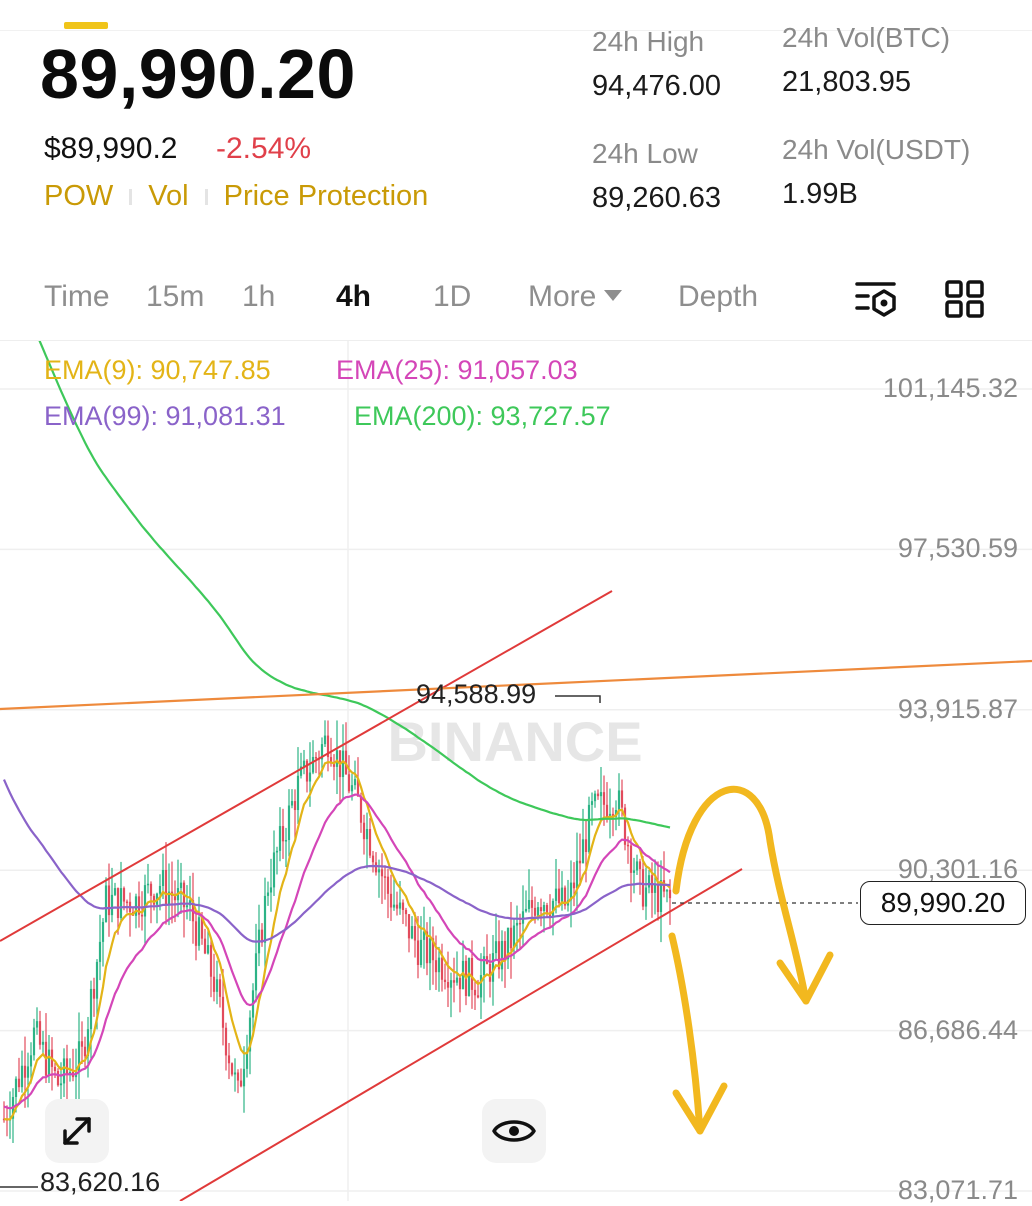 This screenshot has height=1206, width=1032. I want to click on price-change: -2.54%, so click(264, 148).